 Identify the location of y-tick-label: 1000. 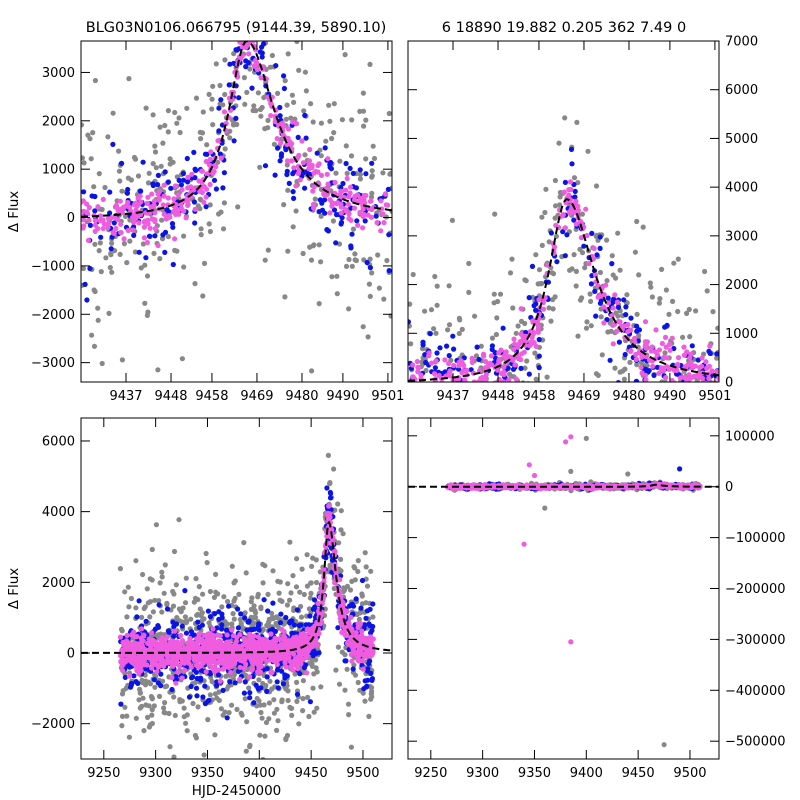
(741, 334).